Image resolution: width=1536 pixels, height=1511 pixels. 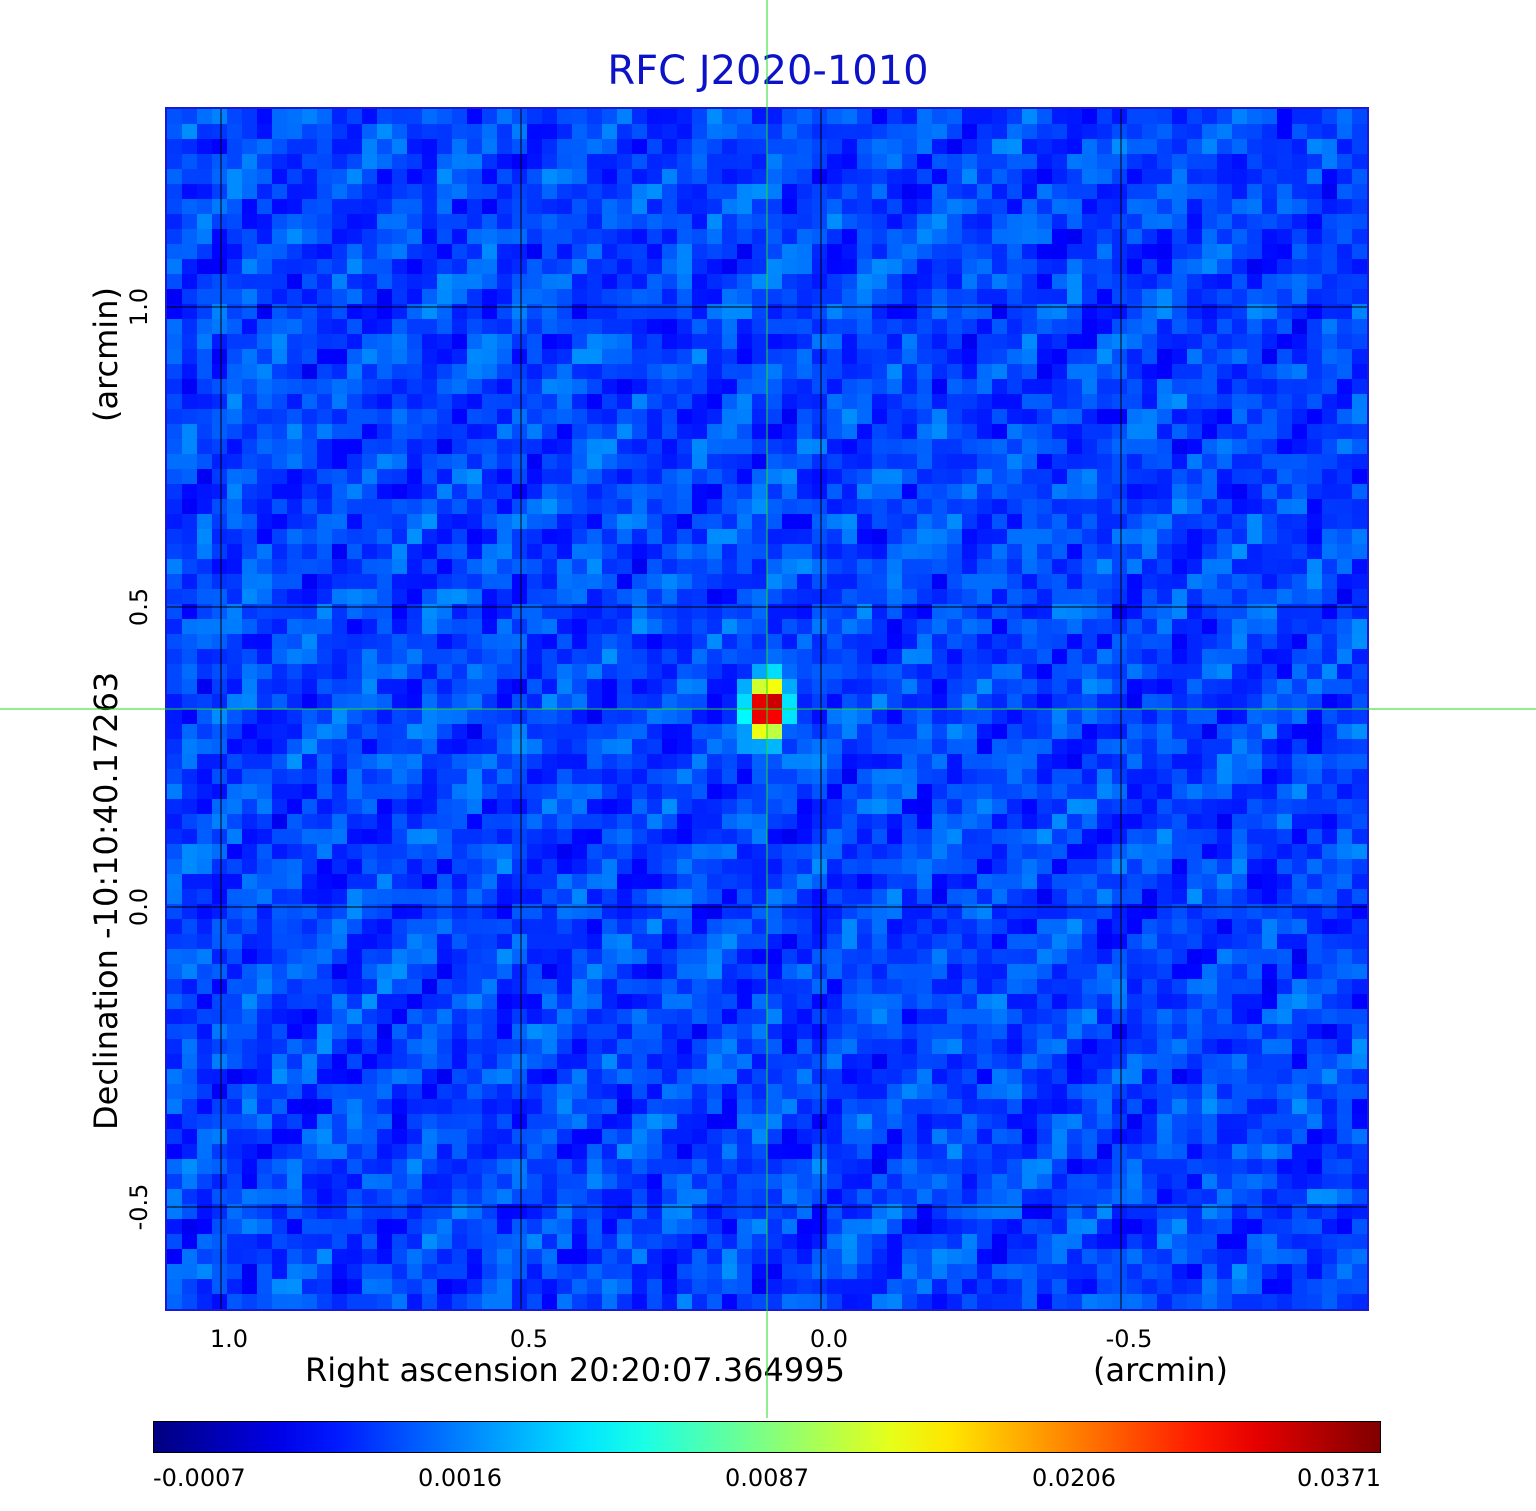 What do you see at coordinates (575, 1370) in the screenshot?
I see `x-axis-label: Right ascension 20:20:07.364995` at bounding box center [575, 1370].